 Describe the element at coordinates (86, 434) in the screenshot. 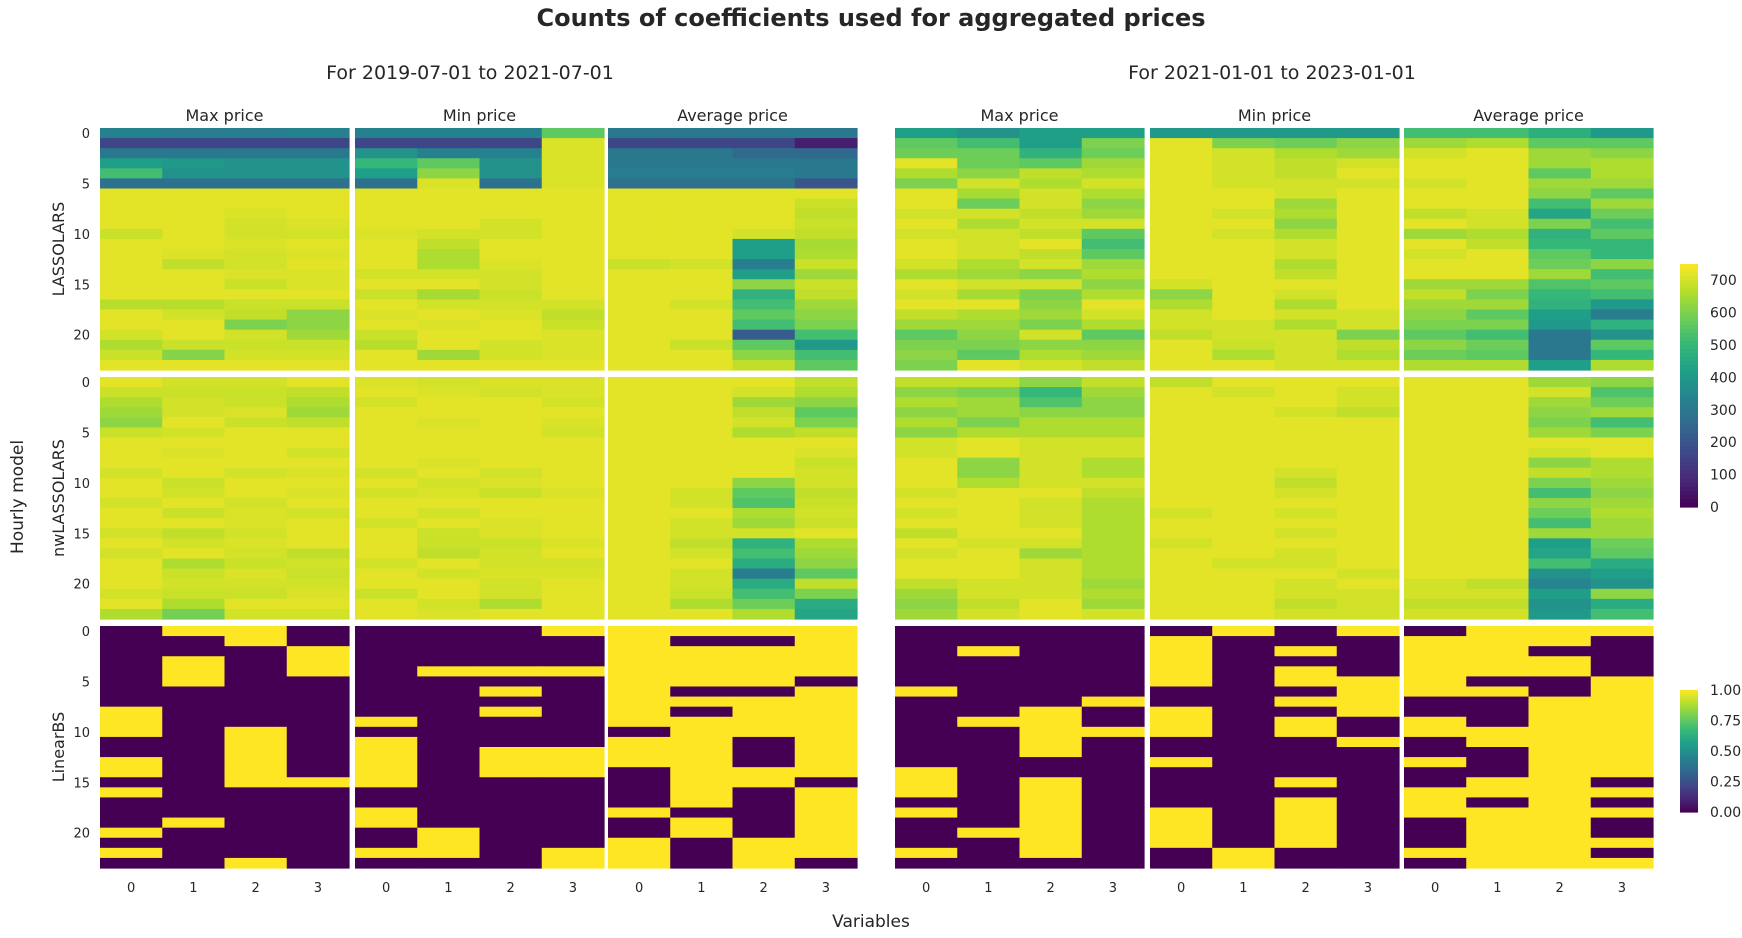

I see `y-tick-label: 5` at that location.